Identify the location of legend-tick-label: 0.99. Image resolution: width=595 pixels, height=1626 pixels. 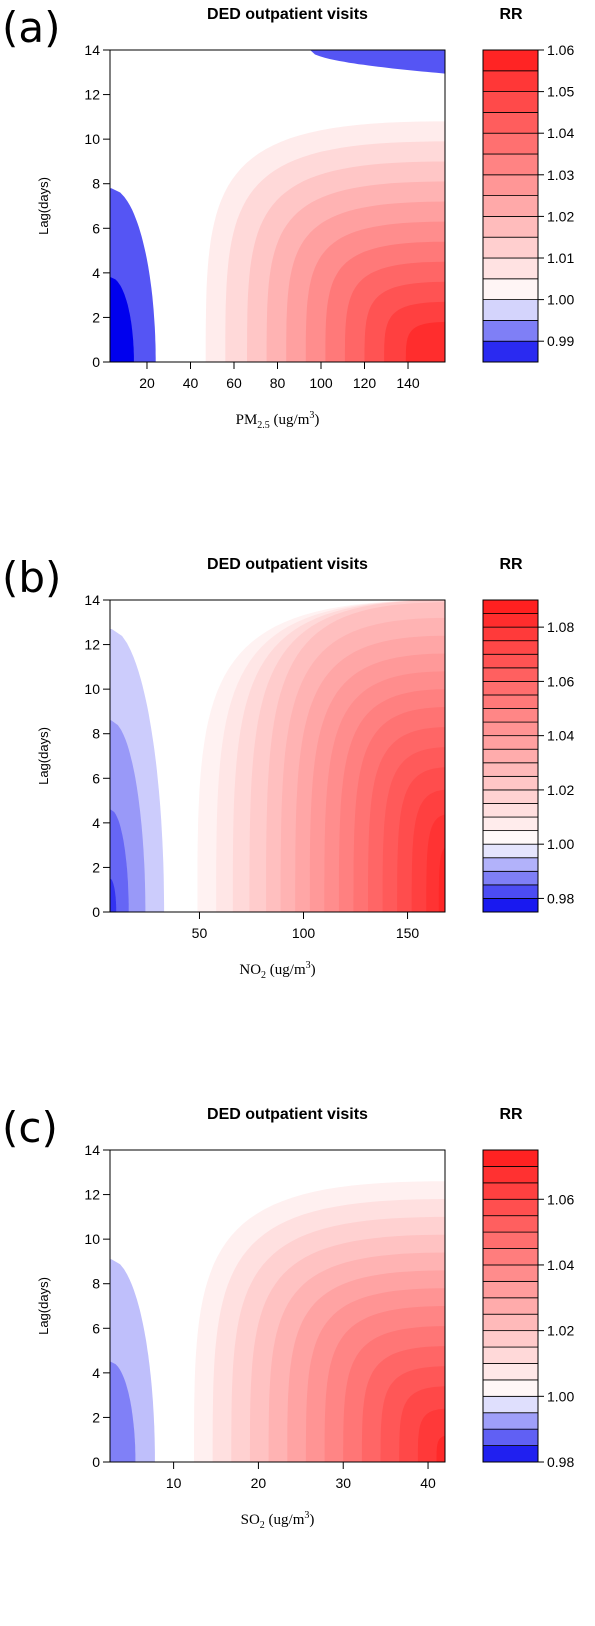
(560, 341).